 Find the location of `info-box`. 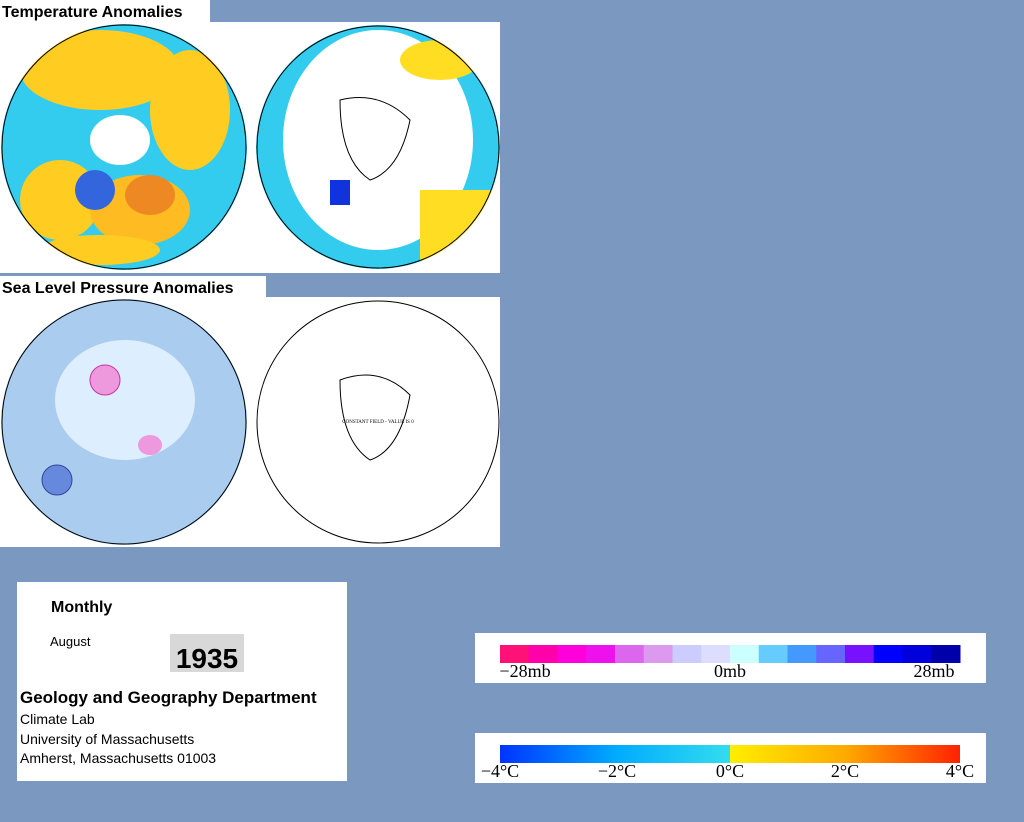

info-box is located at coordinates (182, 681).